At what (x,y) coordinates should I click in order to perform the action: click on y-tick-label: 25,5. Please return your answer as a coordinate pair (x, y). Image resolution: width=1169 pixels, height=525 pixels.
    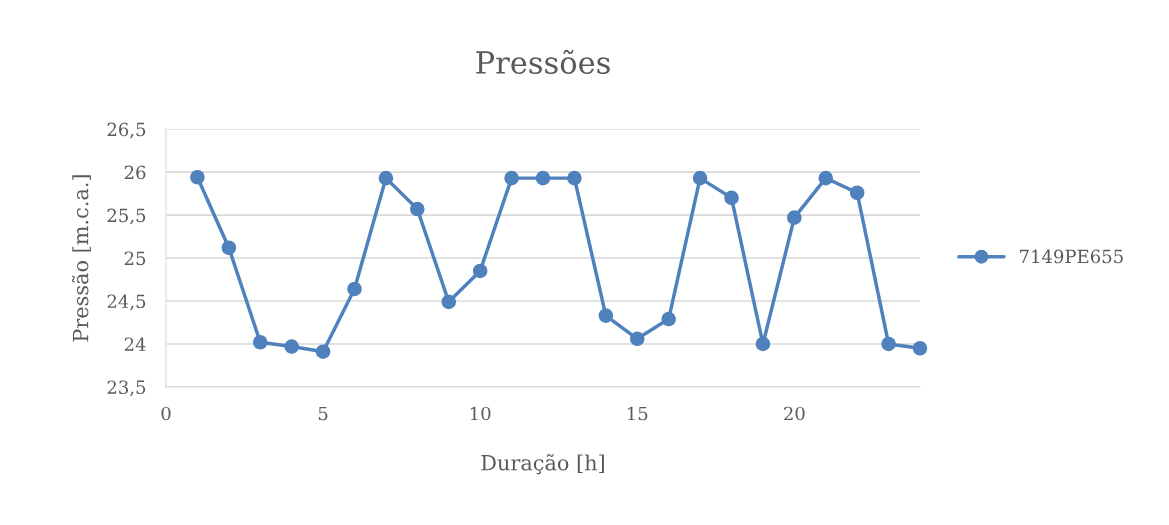
    Looking at the image, I should click on (126, 216).